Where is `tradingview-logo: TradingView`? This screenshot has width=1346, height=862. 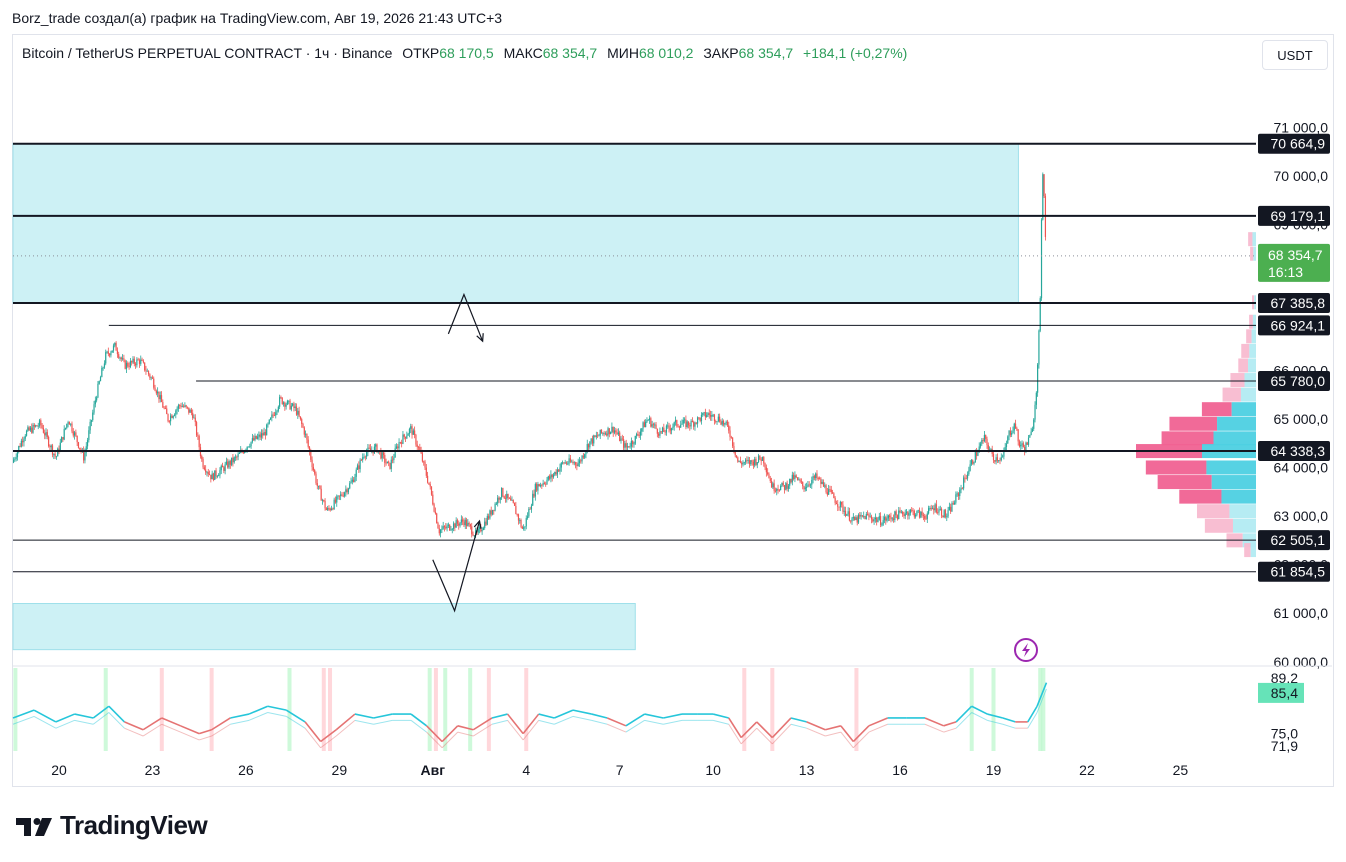 tradingview-logo: TradingView is located at coordinates (112, 825).